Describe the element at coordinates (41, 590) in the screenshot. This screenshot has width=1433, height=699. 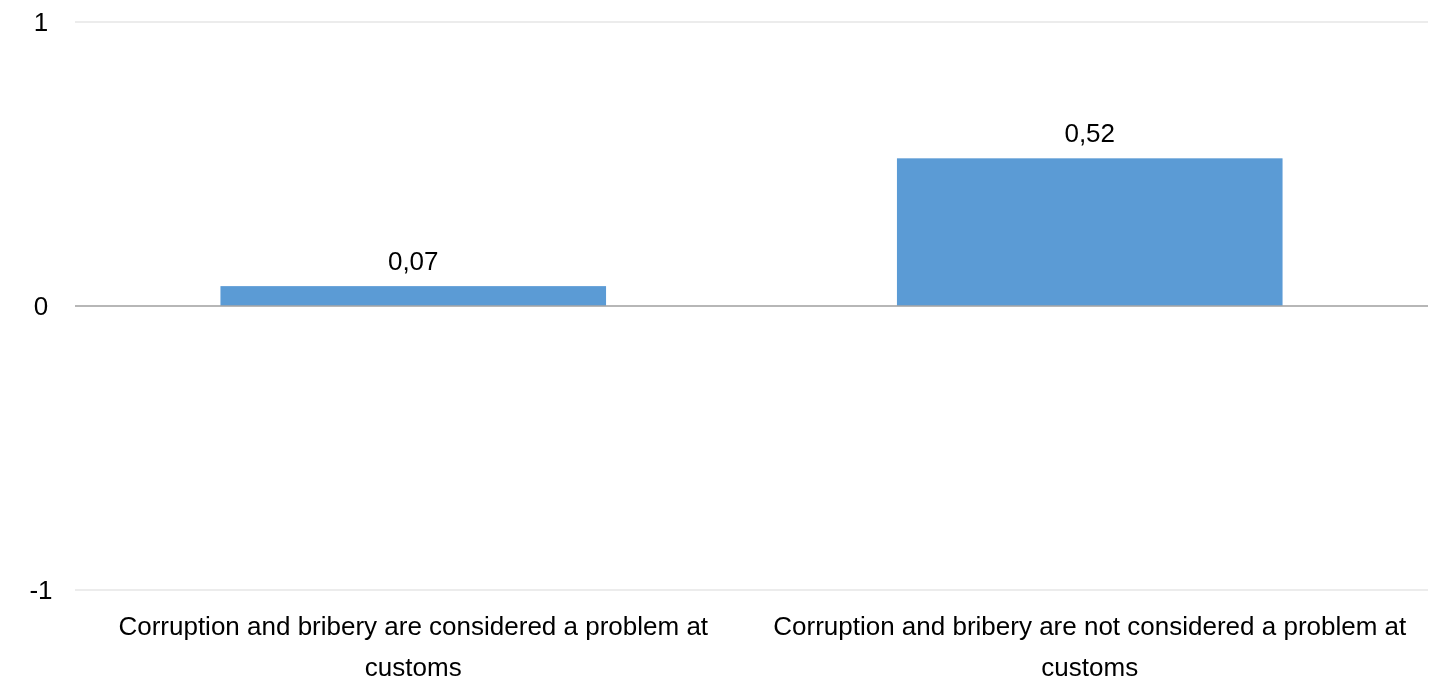
I see `y-tick-label: -1` at that location.